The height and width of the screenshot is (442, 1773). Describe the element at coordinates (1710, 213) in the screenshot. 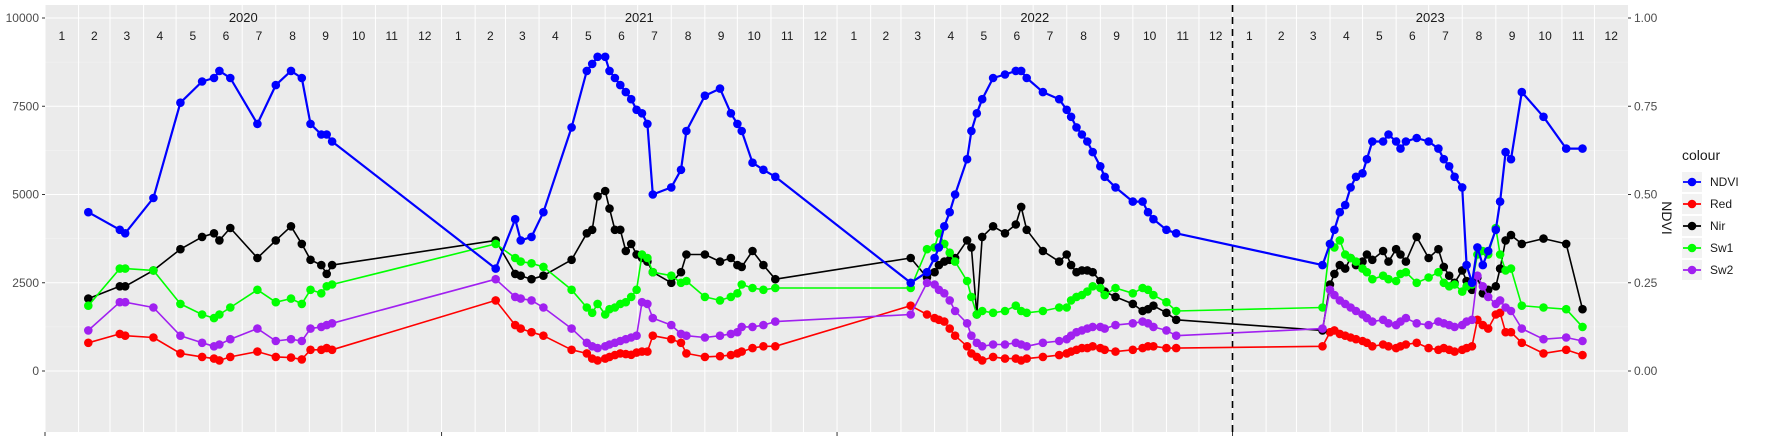

I see `legend: colour NDVI Red Nir Sw1 Sw2` at that location.